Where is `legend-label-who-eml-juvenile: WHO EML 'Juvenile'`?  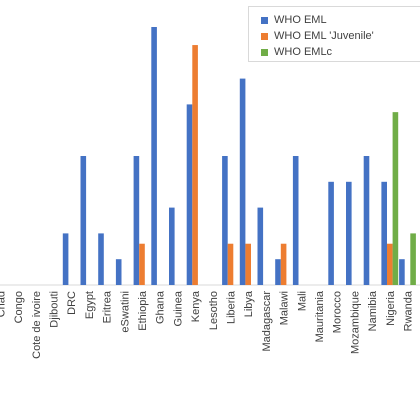
legend-label-who-eml-juvenile: WHO EML 'Juvenile' is located at coordinates (324, 36).